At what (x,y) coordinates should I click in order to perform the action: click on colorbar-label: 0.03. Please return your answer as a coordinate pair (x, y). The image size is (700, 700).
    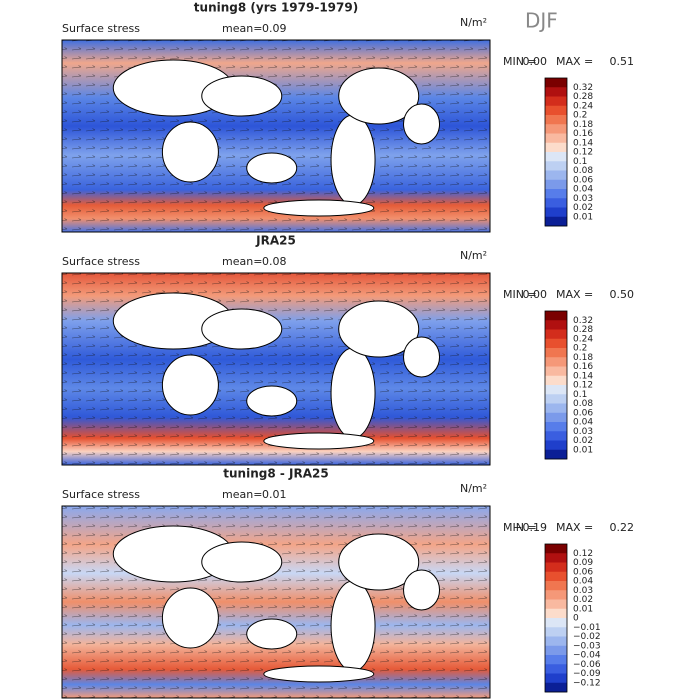
    Looking at the image, I should click on (583, 591).